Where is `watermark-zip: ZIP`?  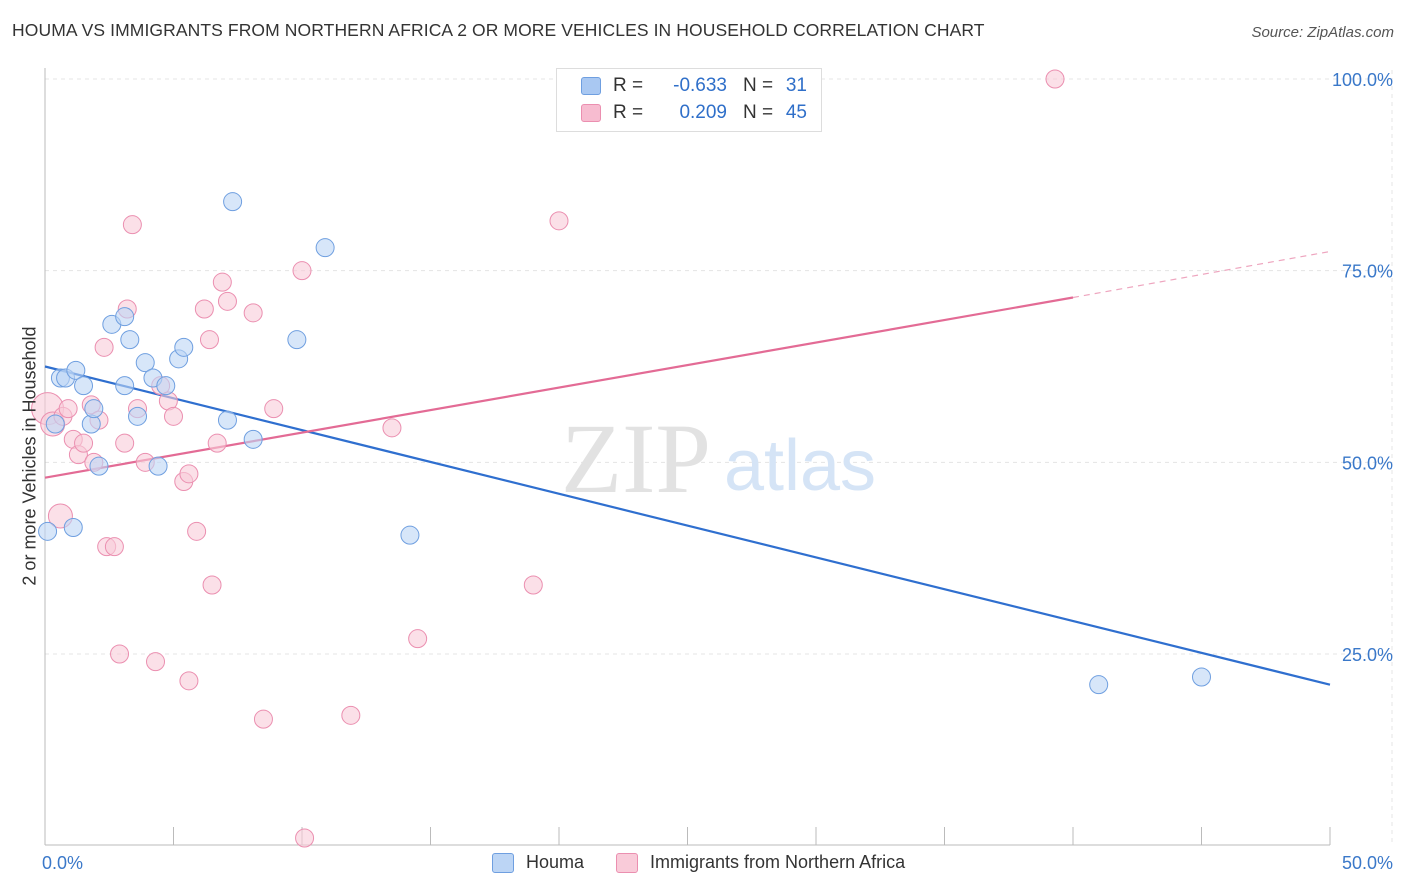
watermark-zip: ZIP is located at coordinates (636, 458).